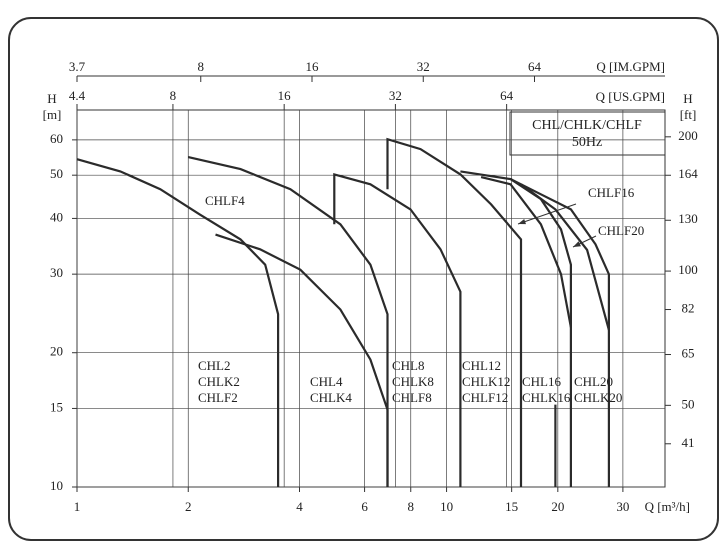 This screenshot has width=727, height=558. Describe the element at coordinates (667, 506) in the screenshot. I see `x-axis-label: Q [m³/h]` at that location.